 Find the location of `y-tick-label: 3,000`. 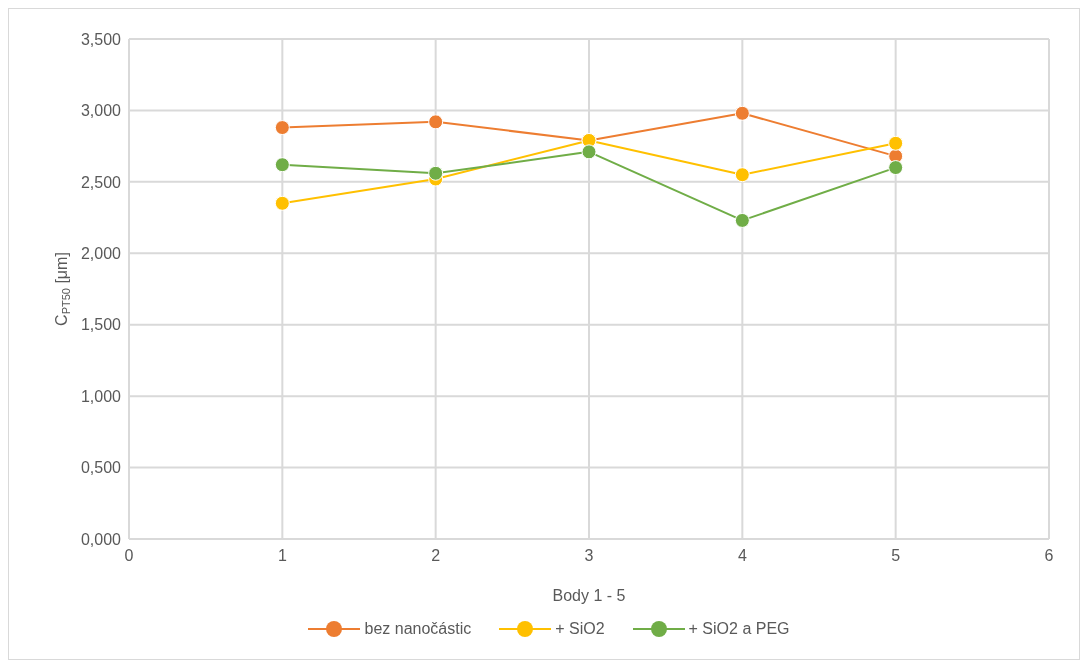

y-tick-label: 3,000 is located at coordinates (101, 111).